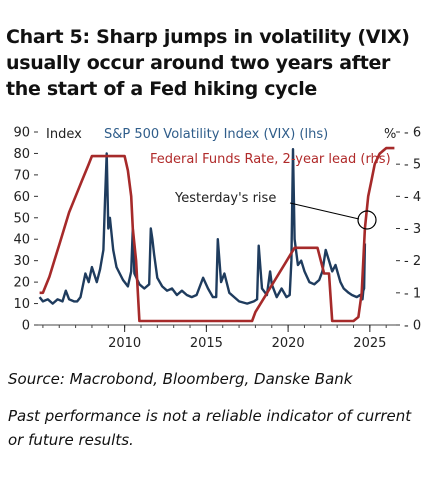 This screenshot has height=478, width=434. I want to click on left-tick-label: 30, so click(21, 261).